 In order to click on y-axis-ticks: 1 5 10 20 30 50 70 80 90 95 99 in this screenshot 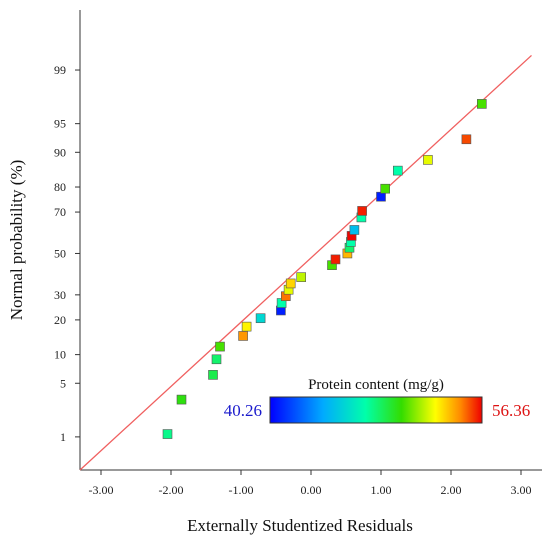, I will do `click(67, 253)`.